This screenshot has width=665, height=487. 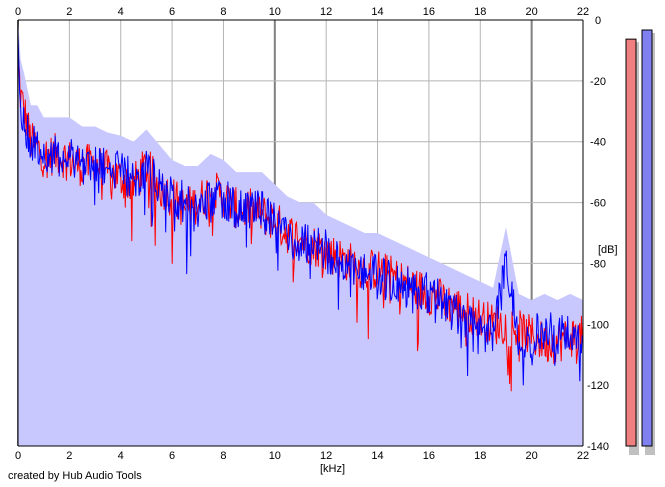 What do you see at coordinates (598, 386) in the screenshot?
I see `y-tick-label: -120` at bounding box center [598, 386].